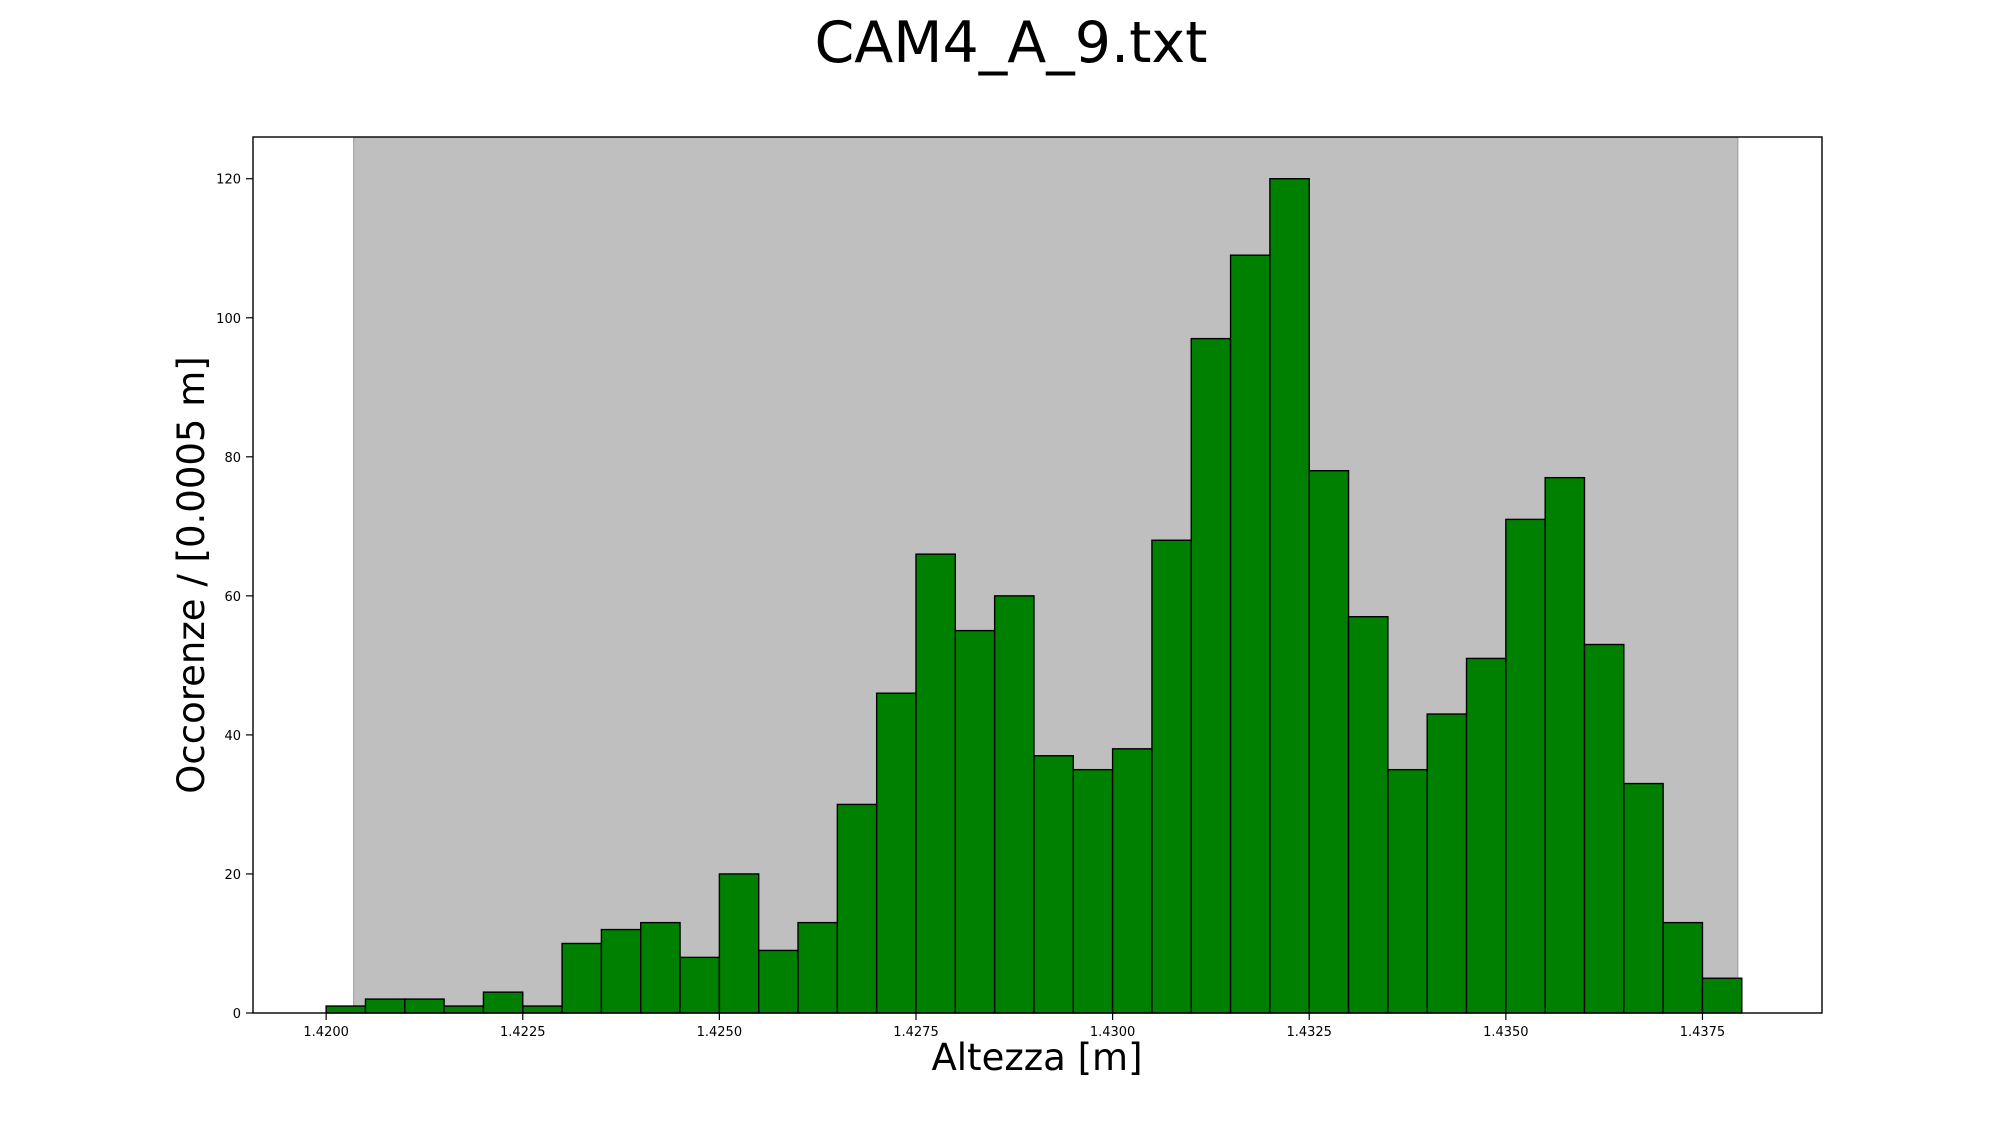  What do you see at coordinates (1010, 43) in the screenshot?
I see `chart-title: CAM4_A_9.txt` at bounding box center [1010, 43].